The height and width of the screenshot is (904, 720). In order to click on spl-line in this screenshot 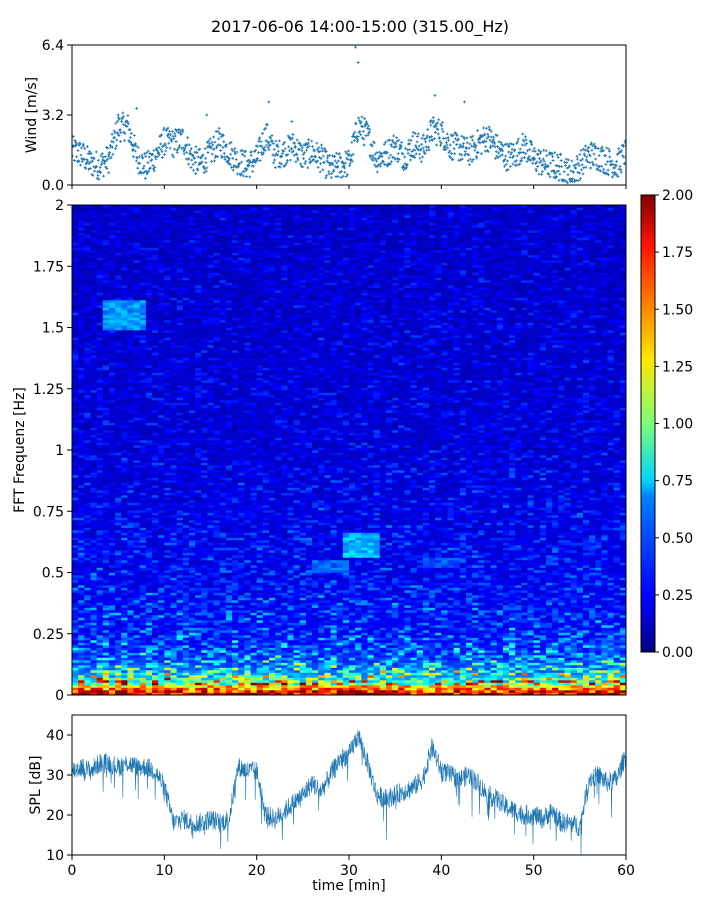, I will do `click(349, 792)`.